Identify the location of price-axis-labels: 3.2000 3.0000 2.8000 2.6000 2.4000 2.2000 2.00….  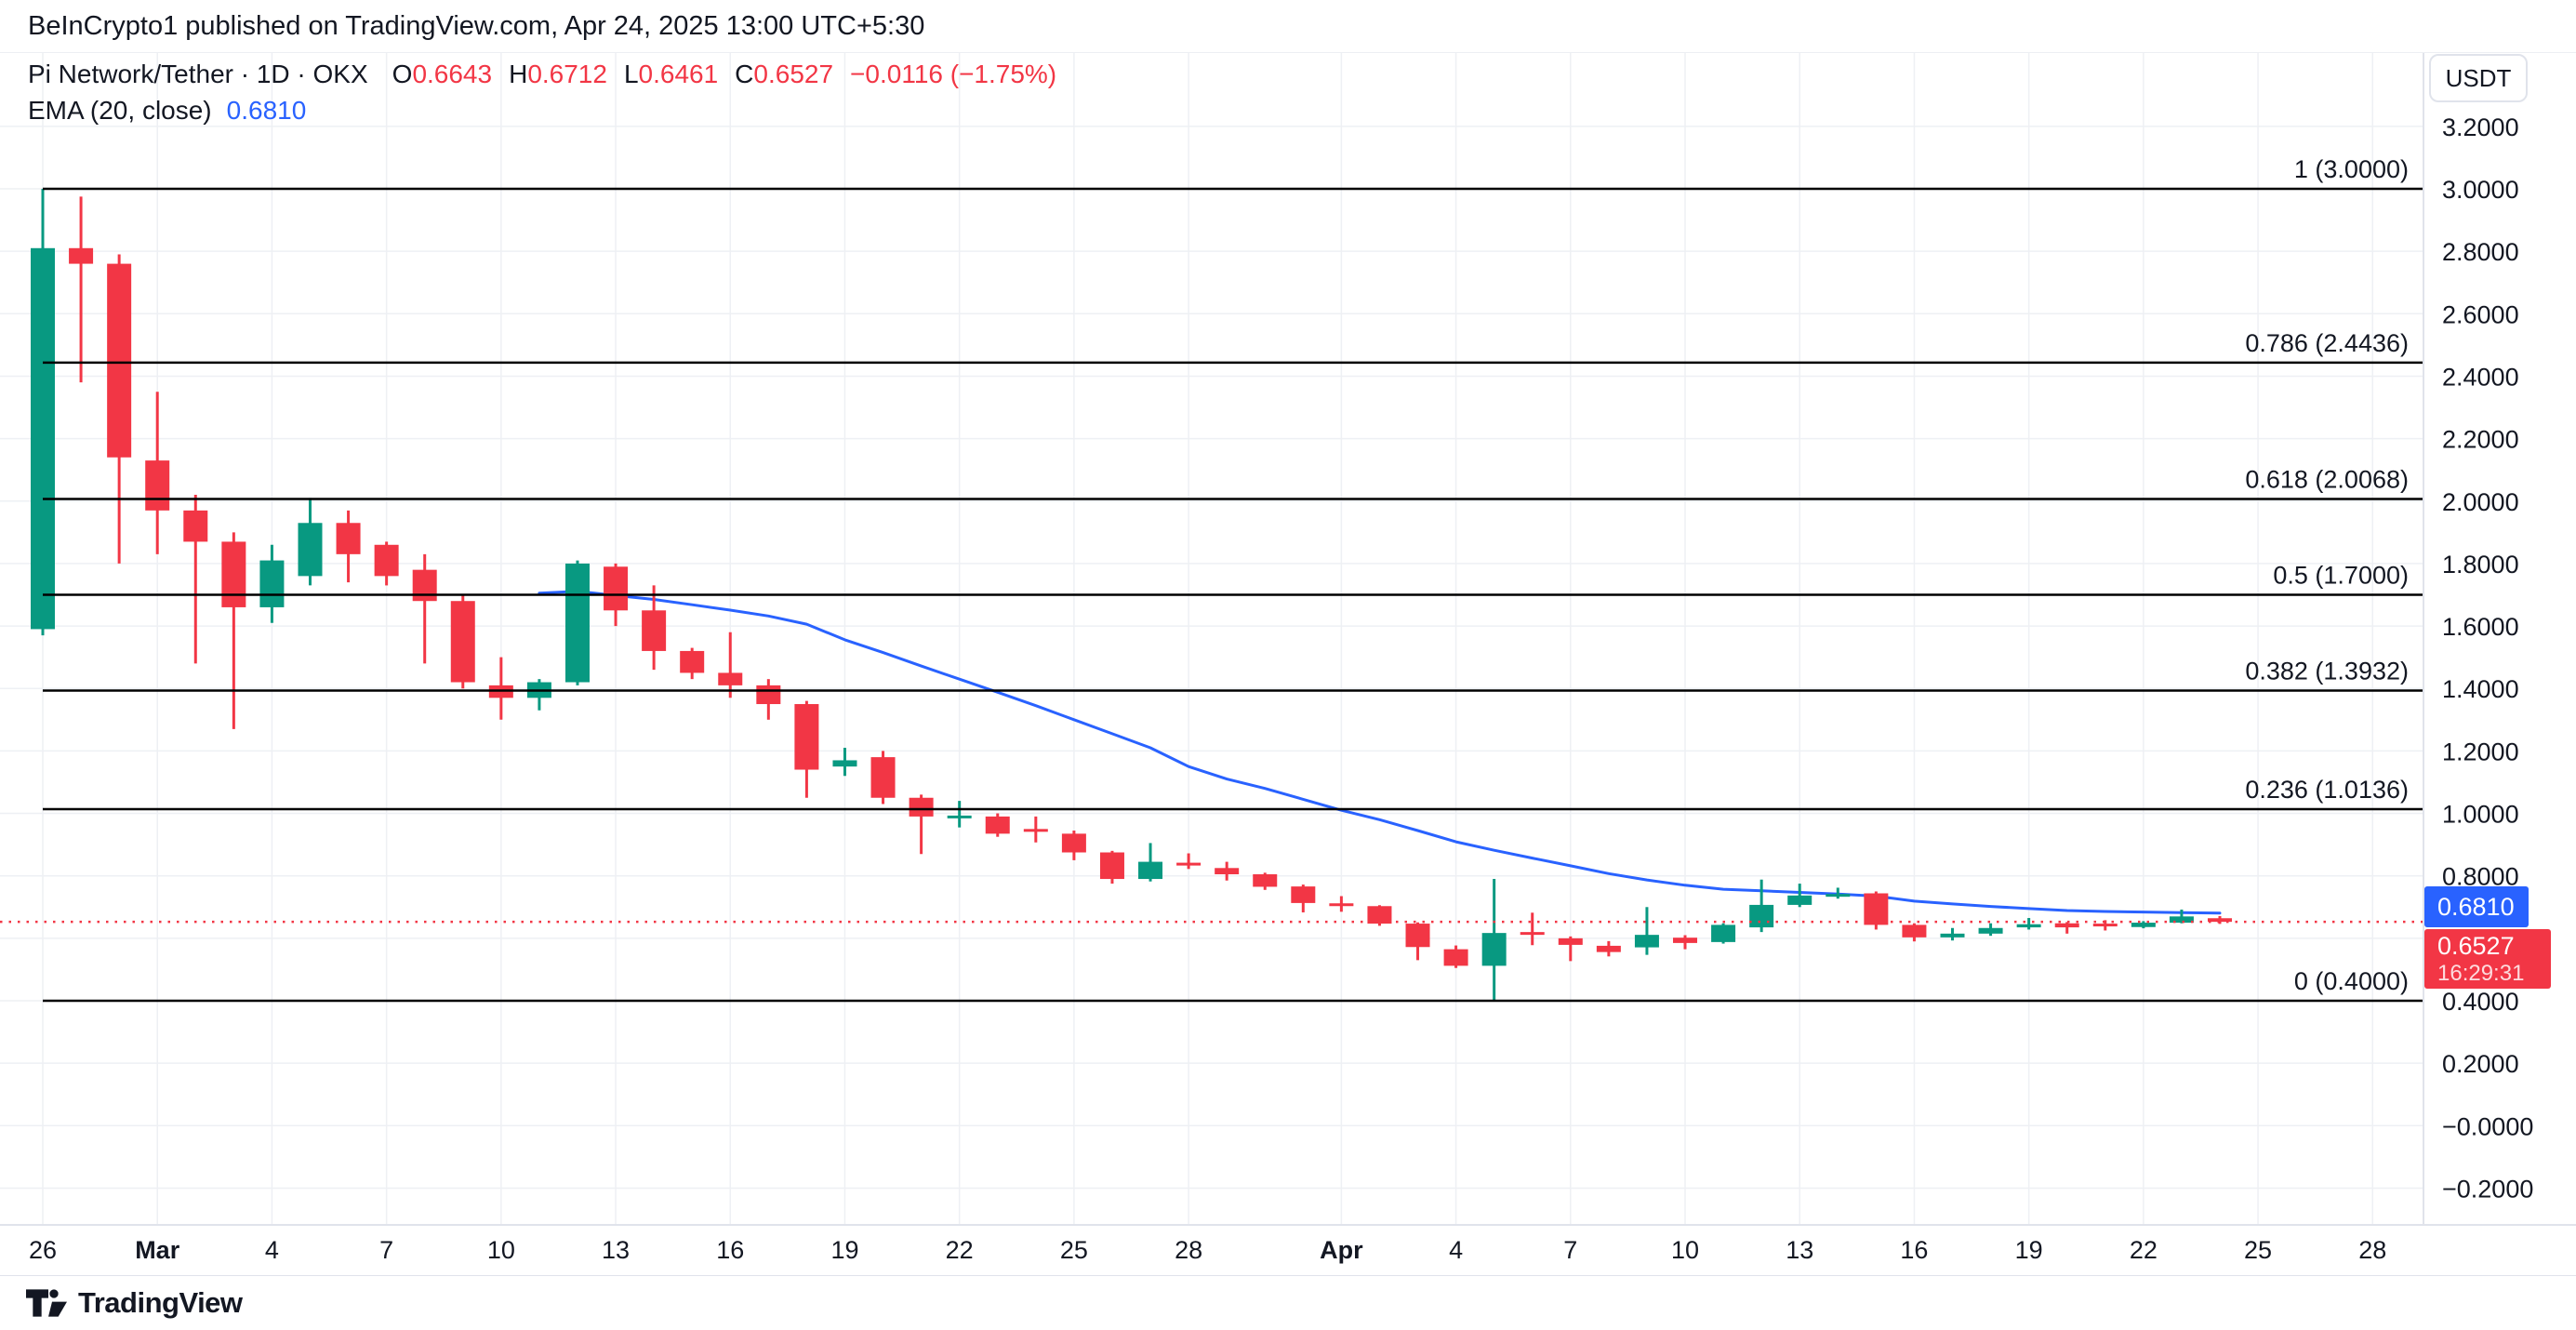
(2487, 659).